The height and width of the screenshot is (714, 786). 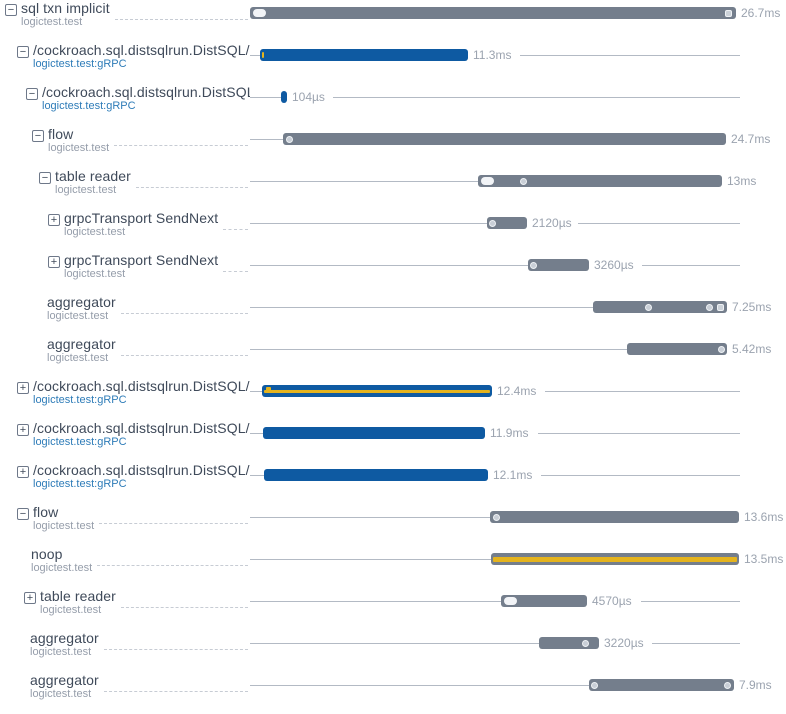 I want to click on span-title: /cockroach.sql.distsqlrun.DistSQL/S, so click(x=146, y=92).